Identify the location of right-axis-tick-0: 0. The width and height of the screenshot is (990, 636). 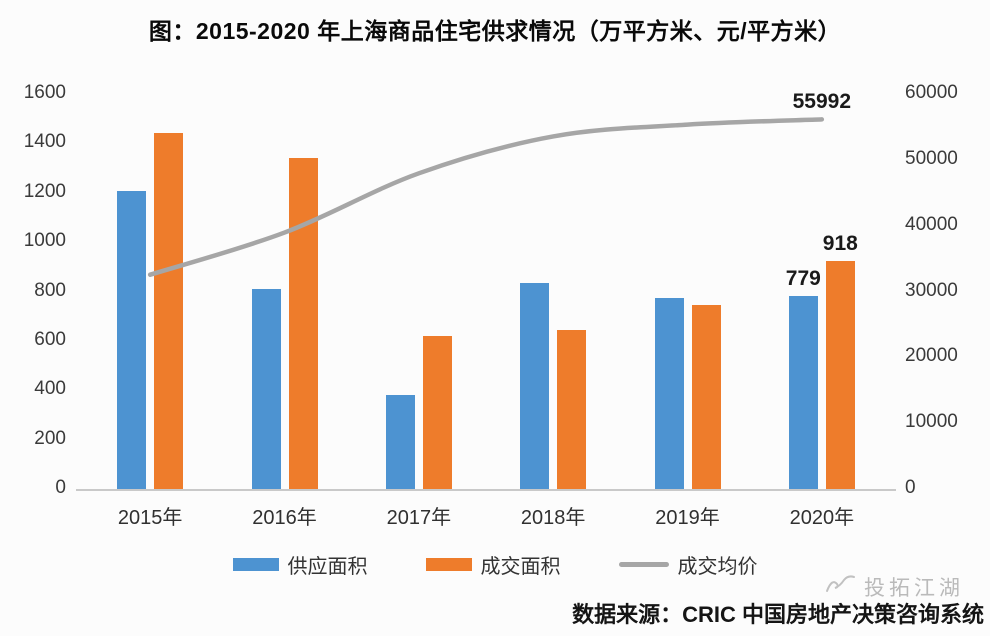
(910, 487).